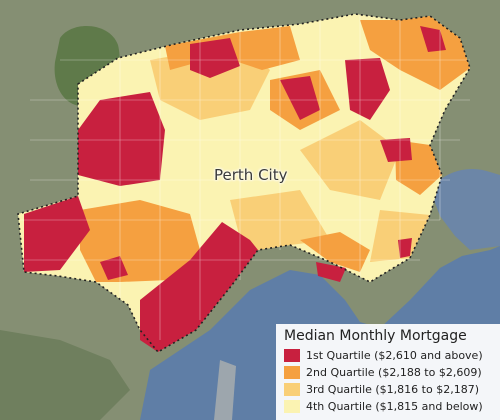  I want to click on legend-item-q2: 2nd Quartile ($2,188 to $2,609), so click(390, 372).